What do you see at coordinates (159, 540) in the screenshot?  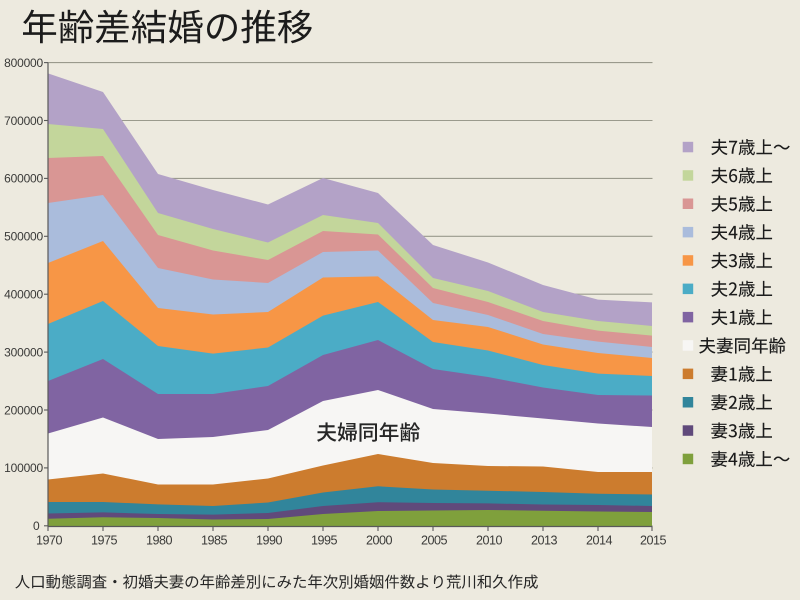 I see `svg-text: 1980` at bounding box center [159, 540].